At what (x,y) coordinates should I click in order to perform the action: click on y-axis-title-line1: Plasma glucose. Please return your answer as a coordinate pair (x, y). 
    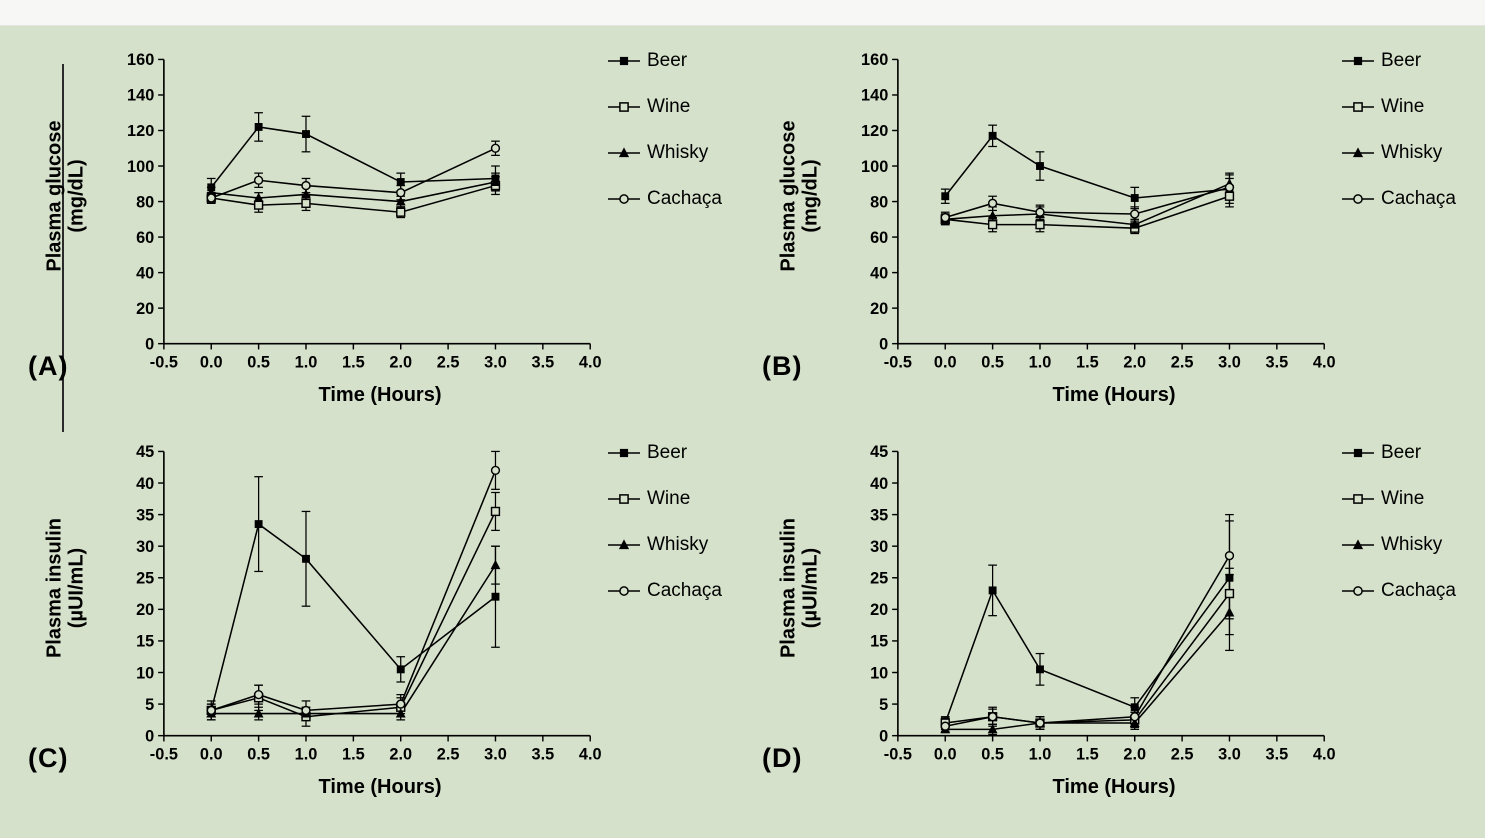
    Looking at the image, I should click on (54, 196).